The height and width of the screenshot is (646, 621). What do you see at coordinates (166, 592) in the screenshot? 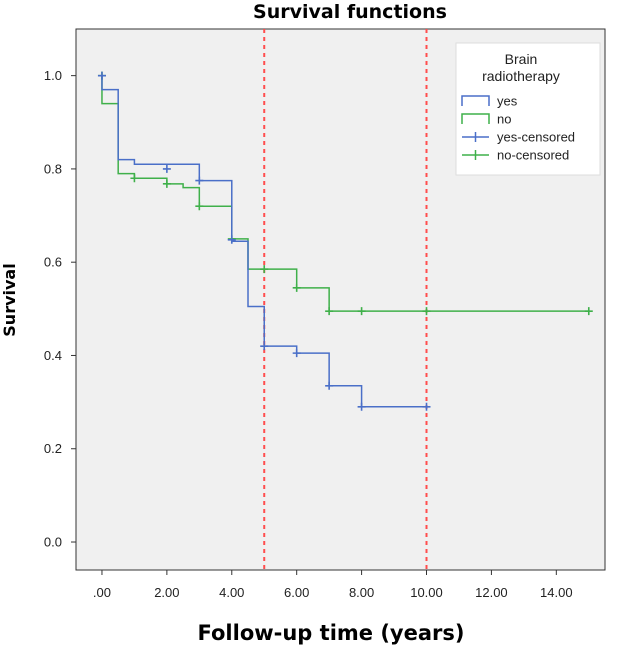
I see `x-tick-label: 2.00` at bounding box center [166, 592].